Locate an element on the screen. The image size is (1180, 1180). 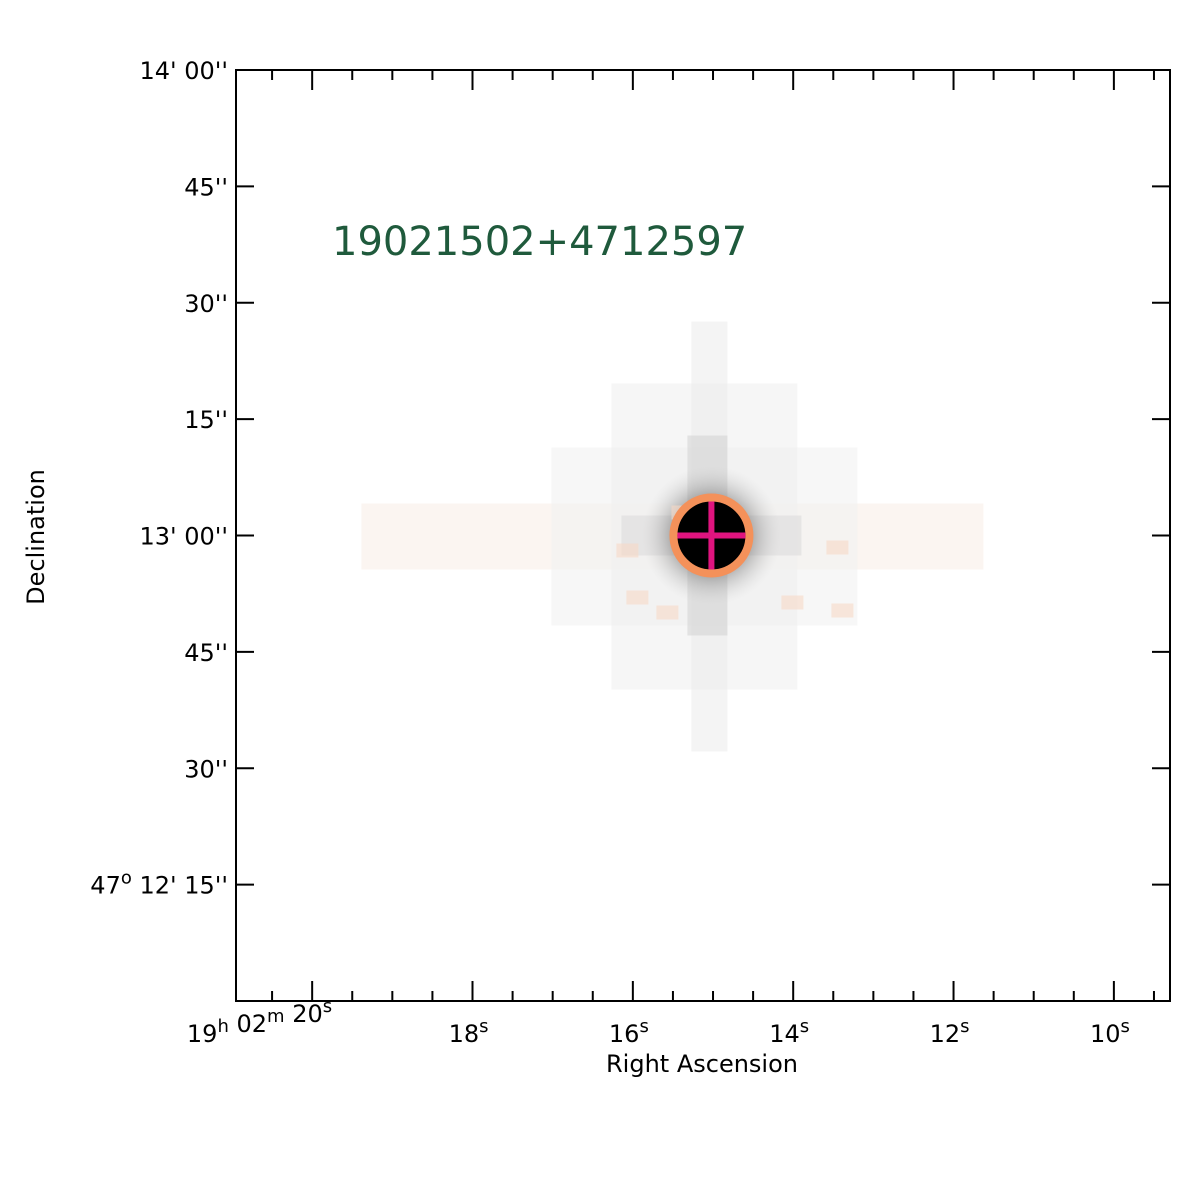
x-tick-label: 14s is located at coordinates (789, 1032).